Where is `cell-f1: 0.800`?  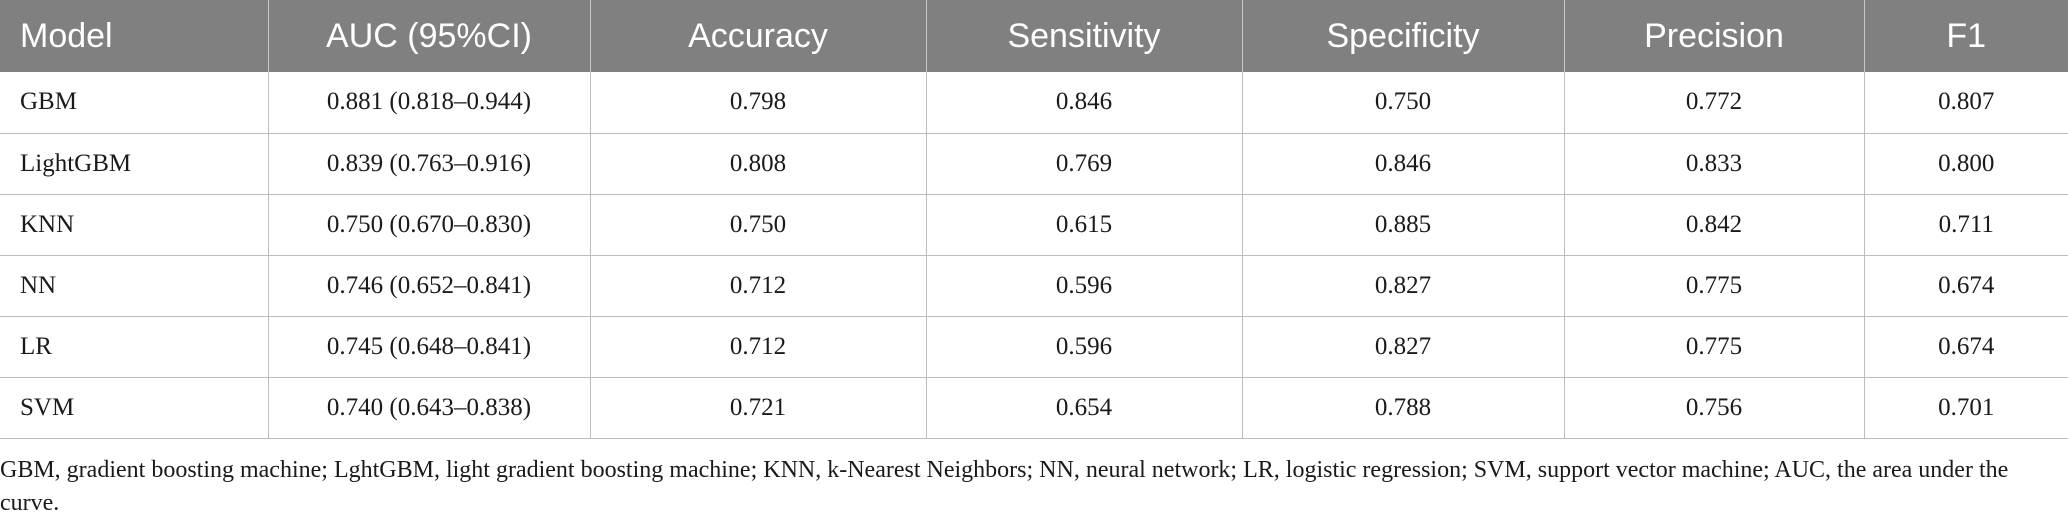 cell-f1: 0.800 is located at coordinates (1966, 164).